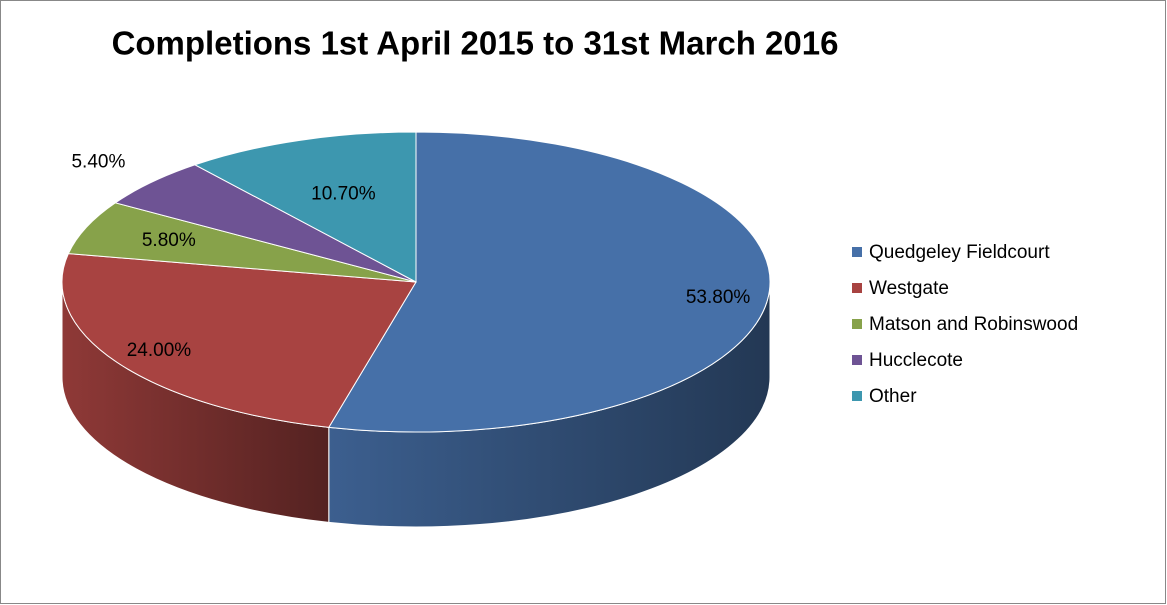  Describe the element at coordinates (916, 360) in the screenshot. I see `legend-label: Hucclecote` at that location.